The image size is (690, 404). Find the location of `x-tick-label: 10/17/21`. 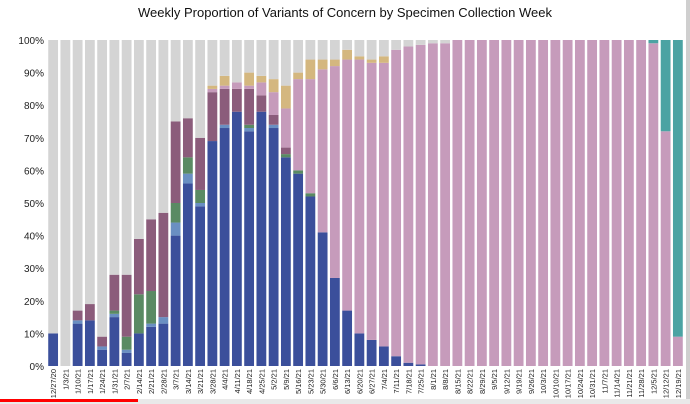

x-tick-label: 10/17/21 is located at coordinates (568, 383).